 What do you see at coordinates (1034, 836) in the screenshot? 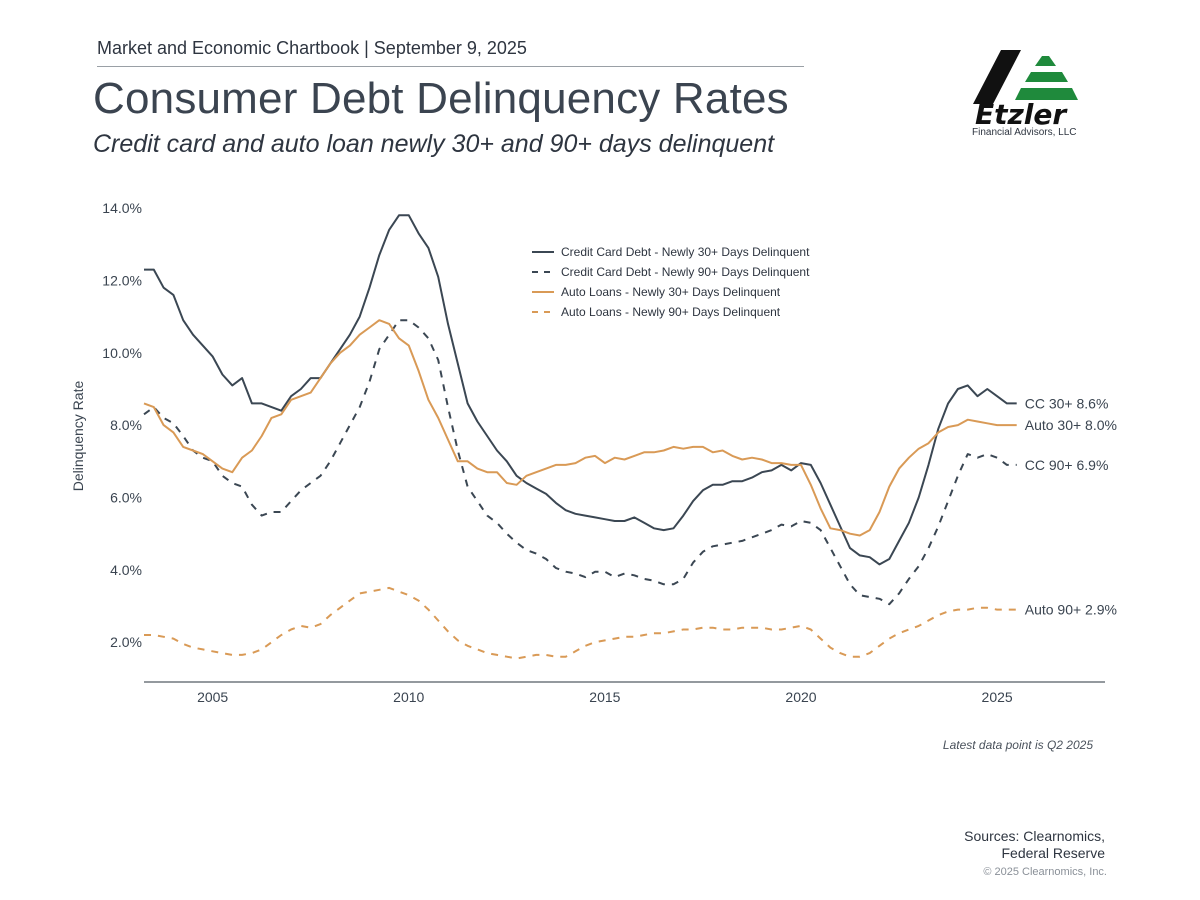
I see `sources-line-1: Sources: Clearnomics,` at bounding box center [1034, 836].